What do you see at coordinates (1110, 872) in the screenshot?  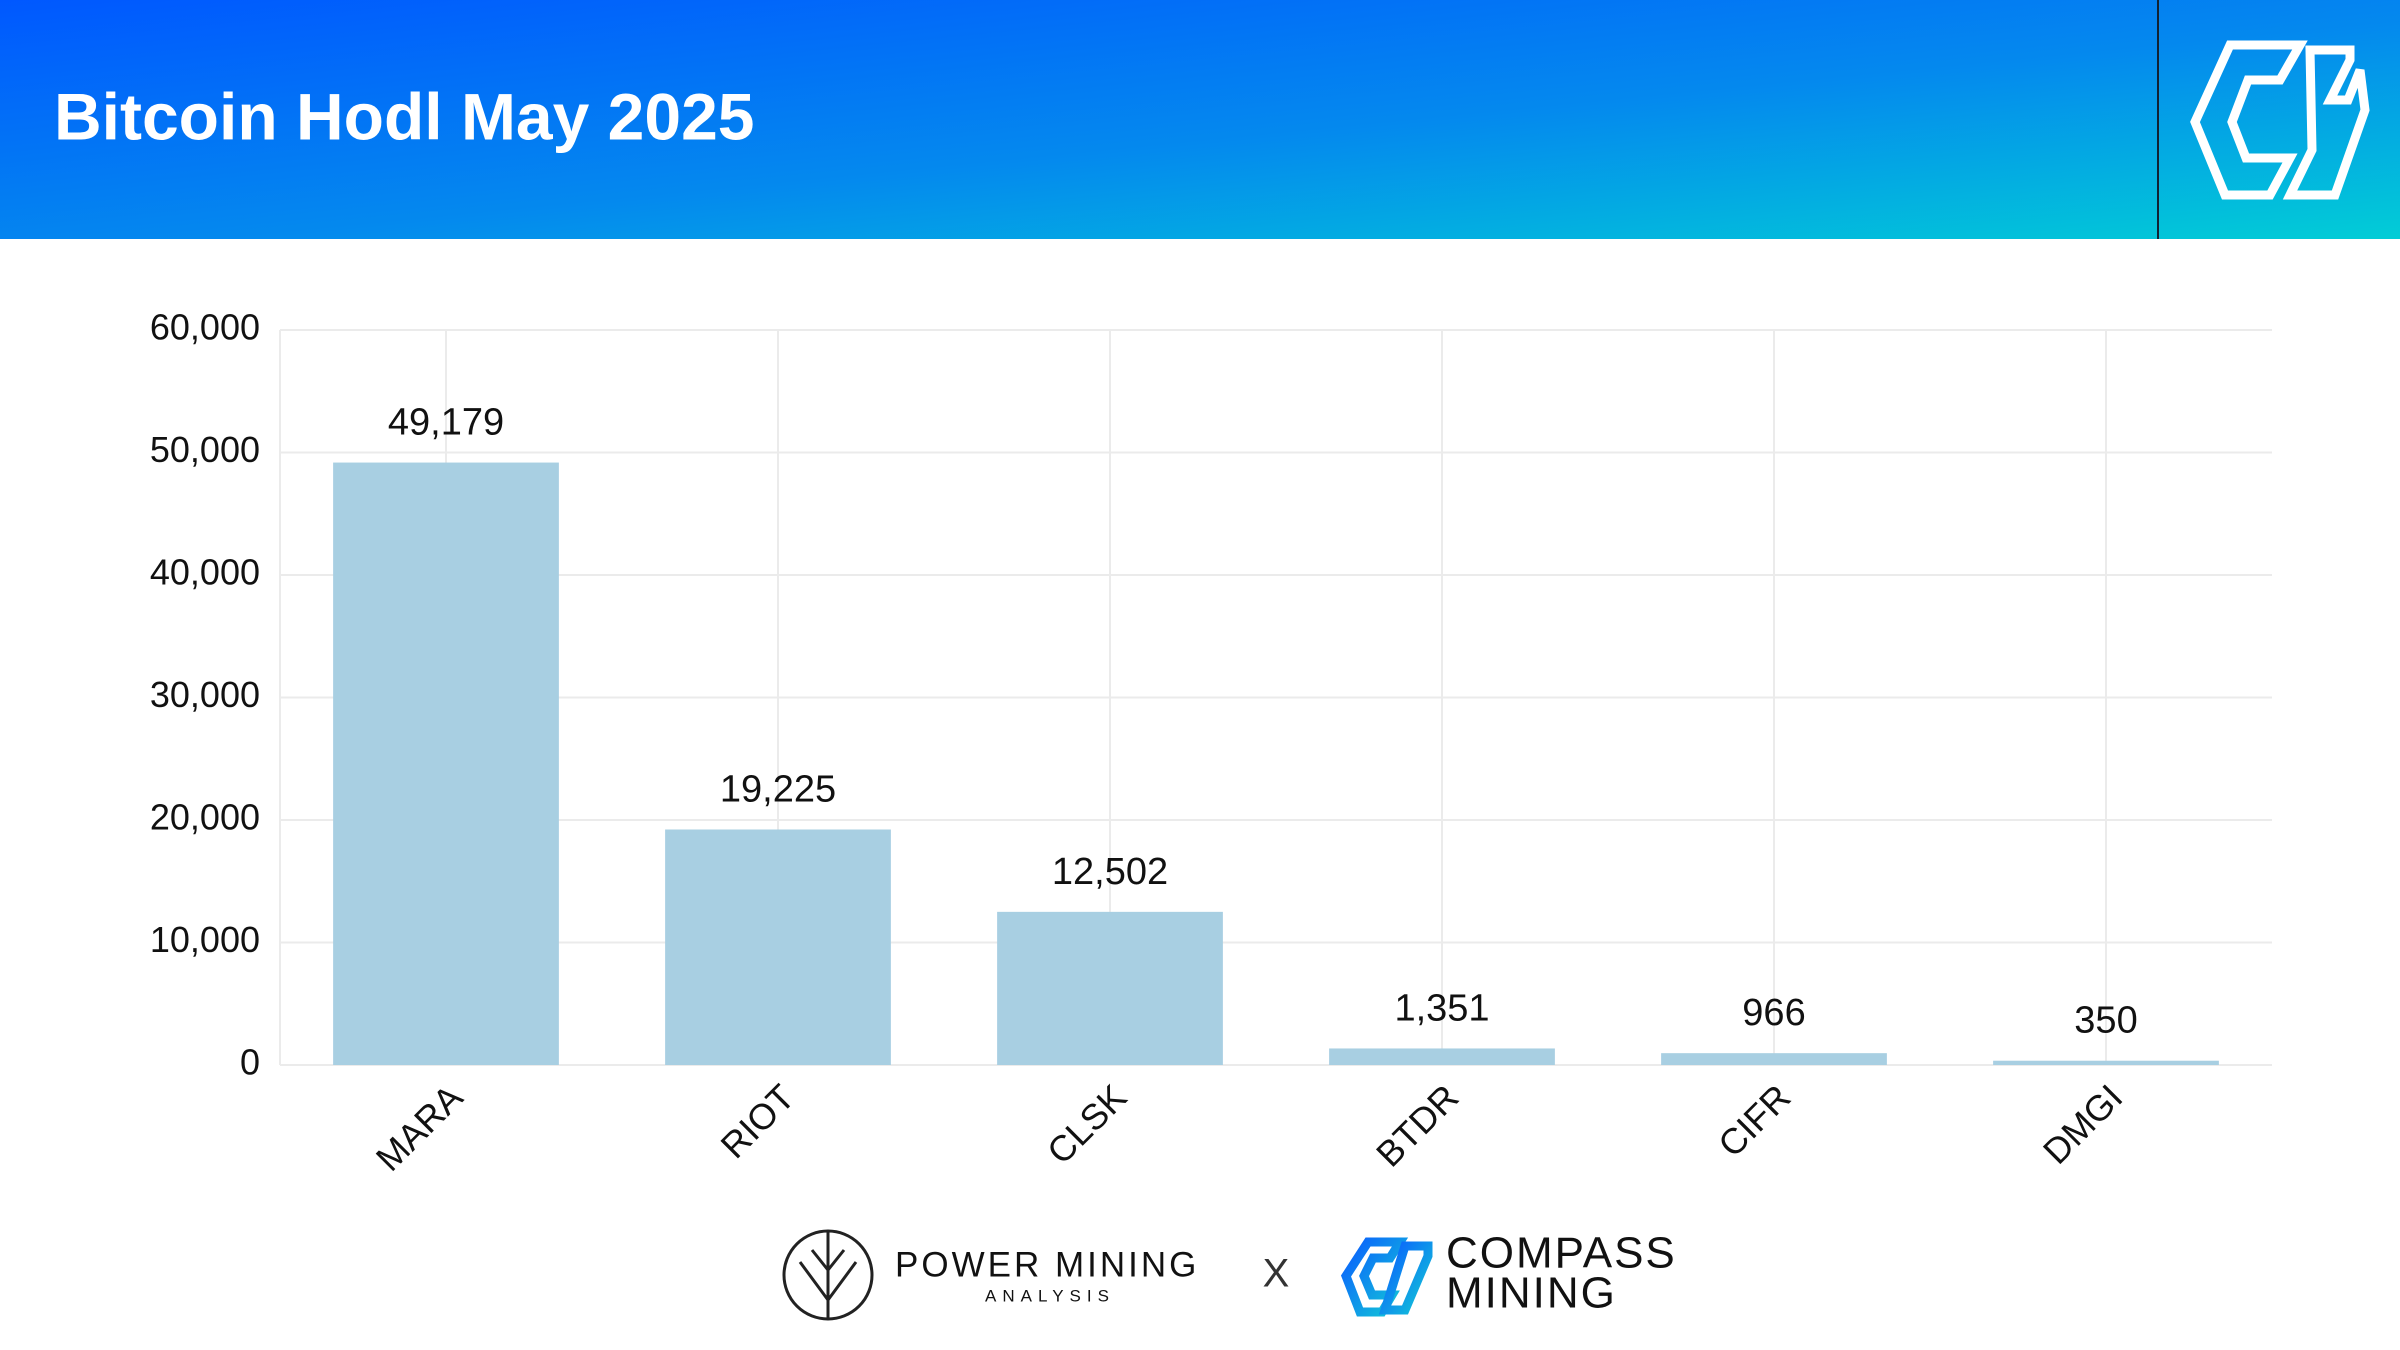 I see `data-label: 12,502` at bounding box center [1110, 872].